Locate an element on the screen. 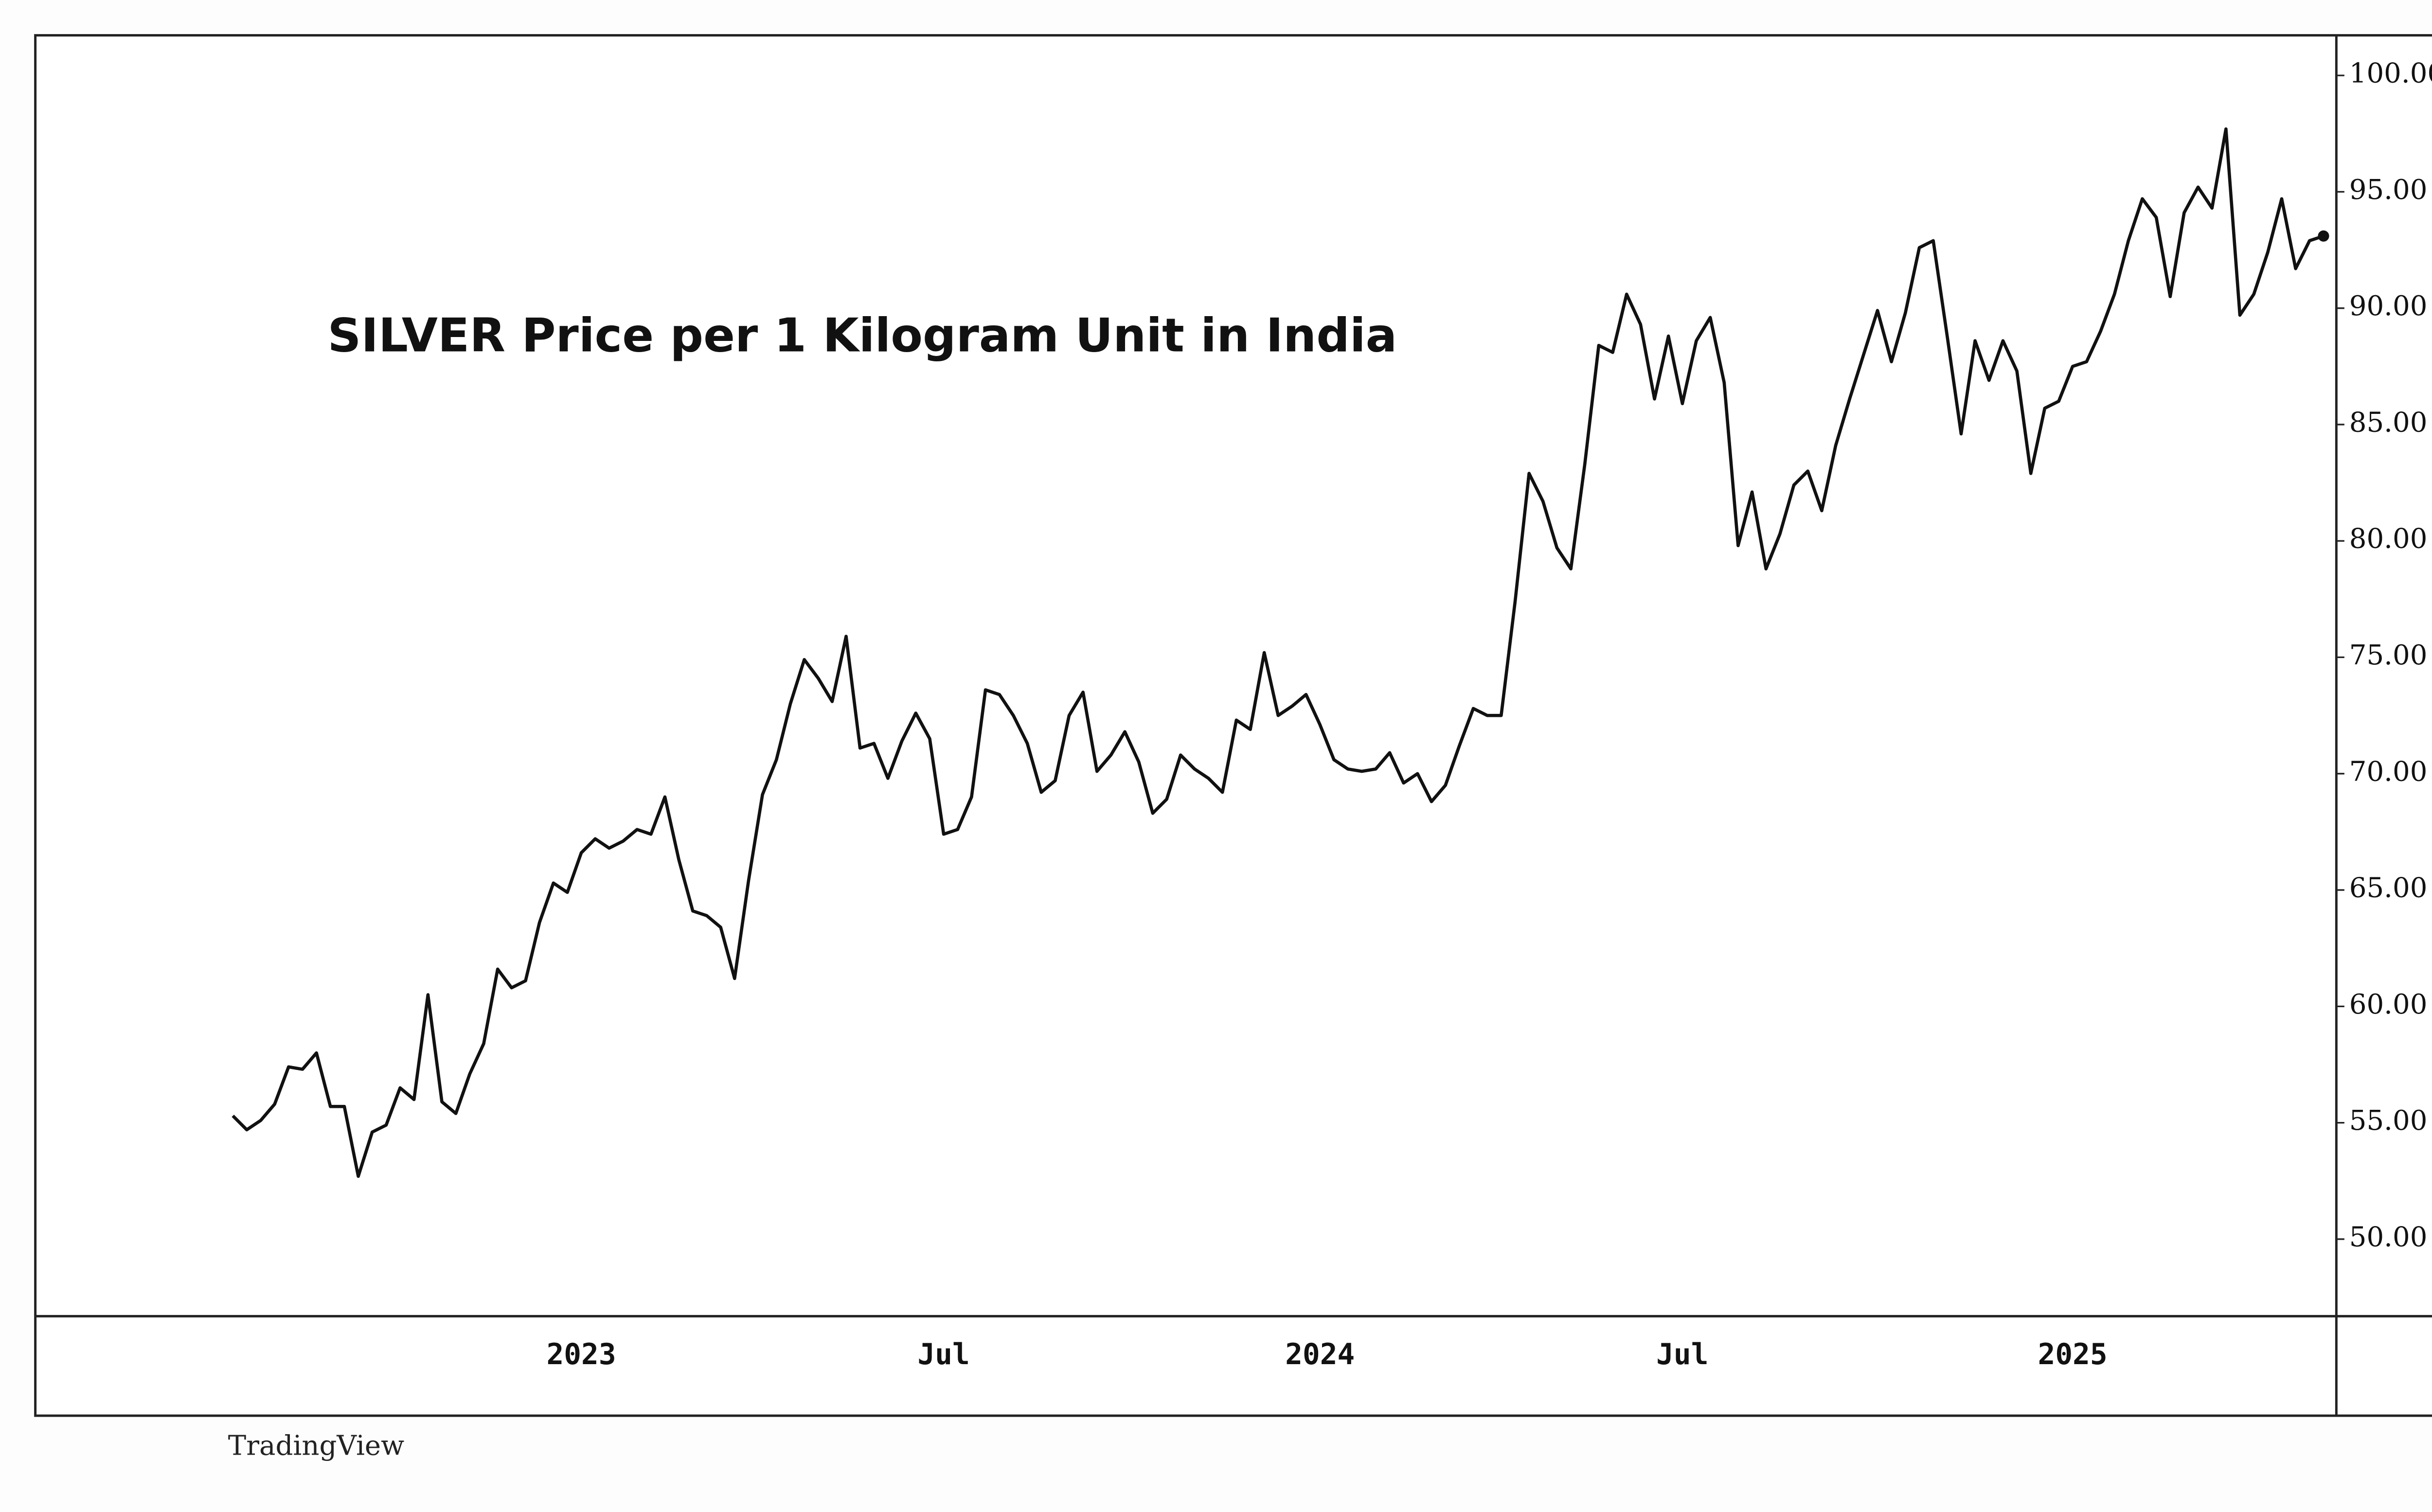 This screenshot has height=1512, width=2432. y-tick-label: 55.00 is located at coordinates (2388, 1121).